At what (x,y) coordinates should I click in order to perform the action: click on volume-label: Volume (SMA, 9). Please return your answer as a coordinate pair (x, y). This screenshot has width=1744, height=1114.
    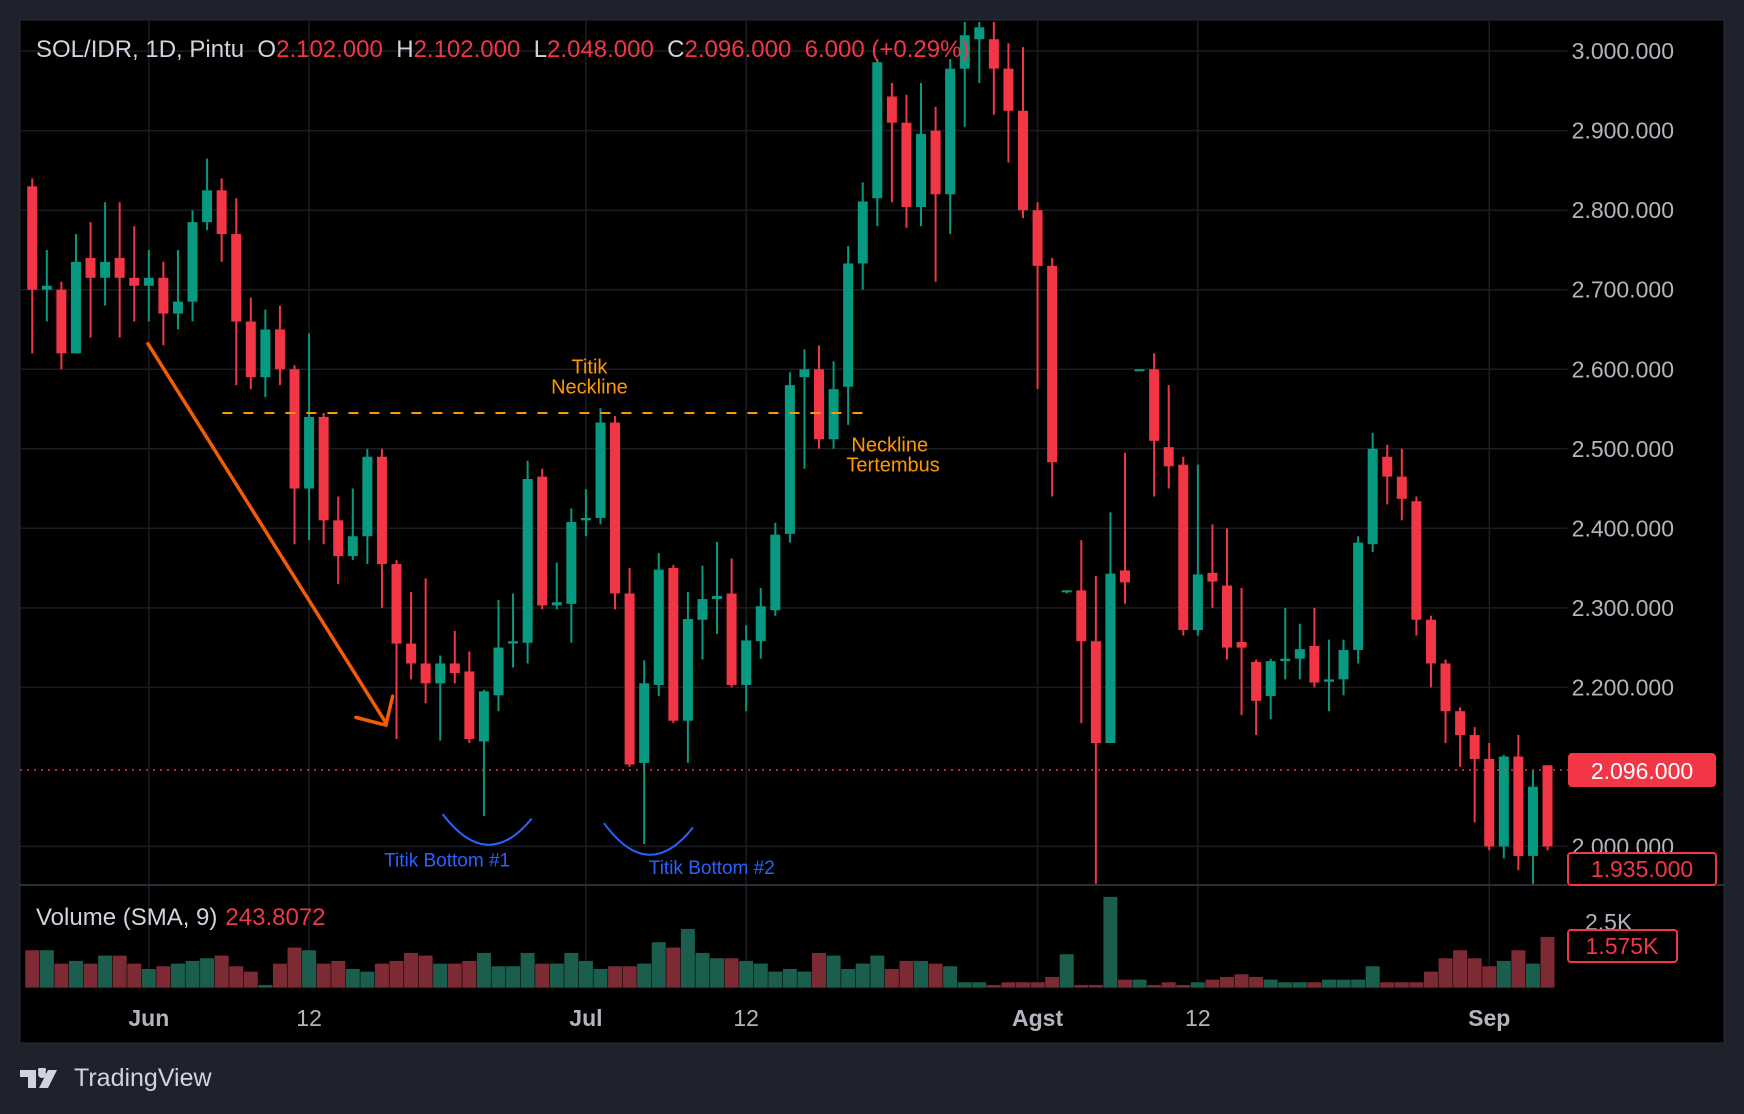
    Looking at the image, I should click on (127, 917).